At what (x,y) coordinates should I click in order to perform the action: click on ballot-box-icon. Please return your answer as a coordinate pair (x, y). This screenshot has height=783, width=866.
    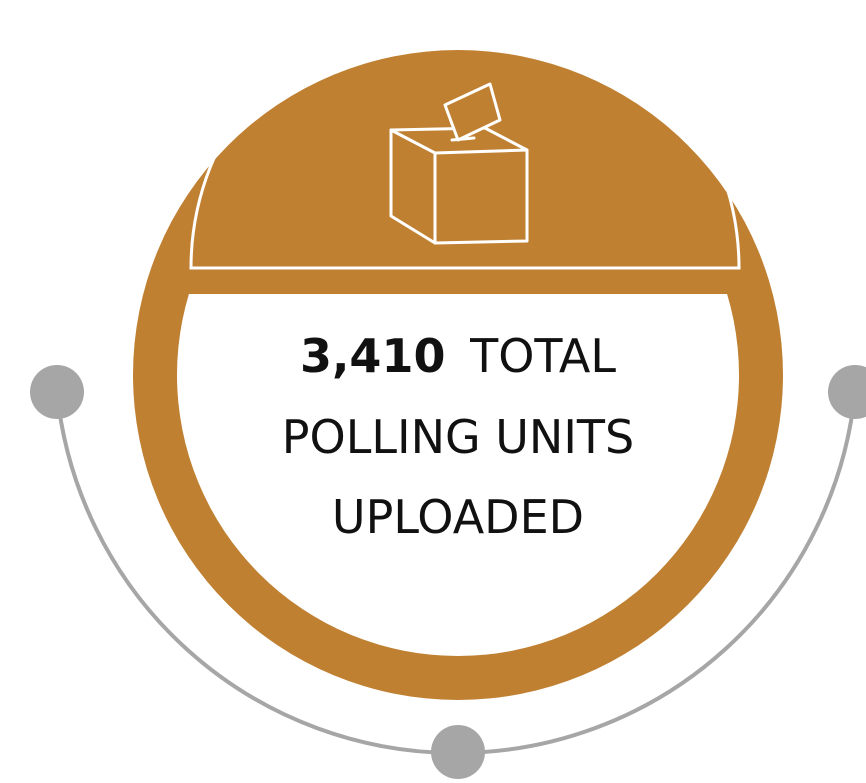
    Looking at the image, I should click on (459, 163).